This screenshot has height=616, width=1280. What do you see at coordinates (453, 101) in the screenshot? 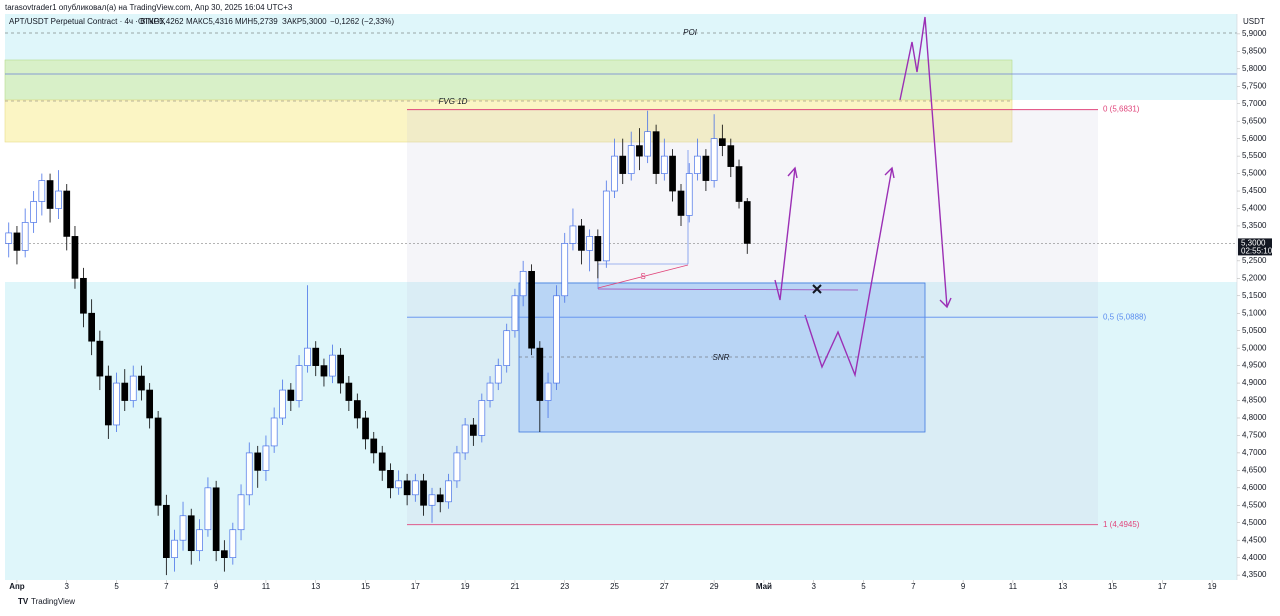
I see `fvg-label: FVG 1D` at bounding box center [453, 101].